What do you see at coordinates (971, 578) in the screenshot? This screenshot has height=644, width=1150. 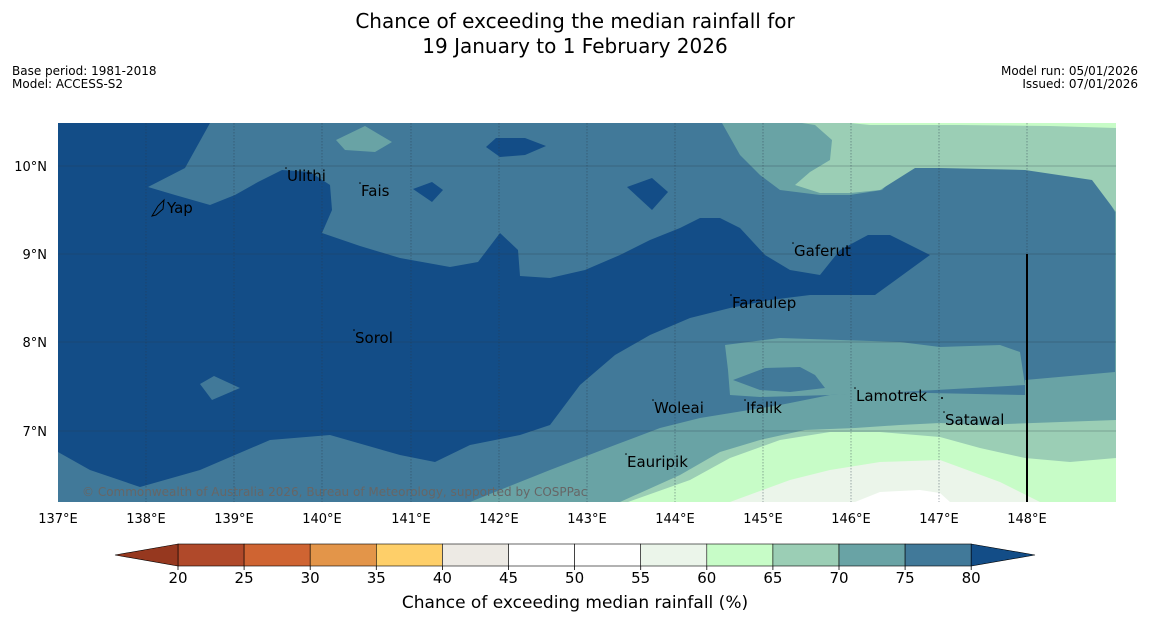 I see `colorbar-tick-label: 80` at bounding box center [971, 578].